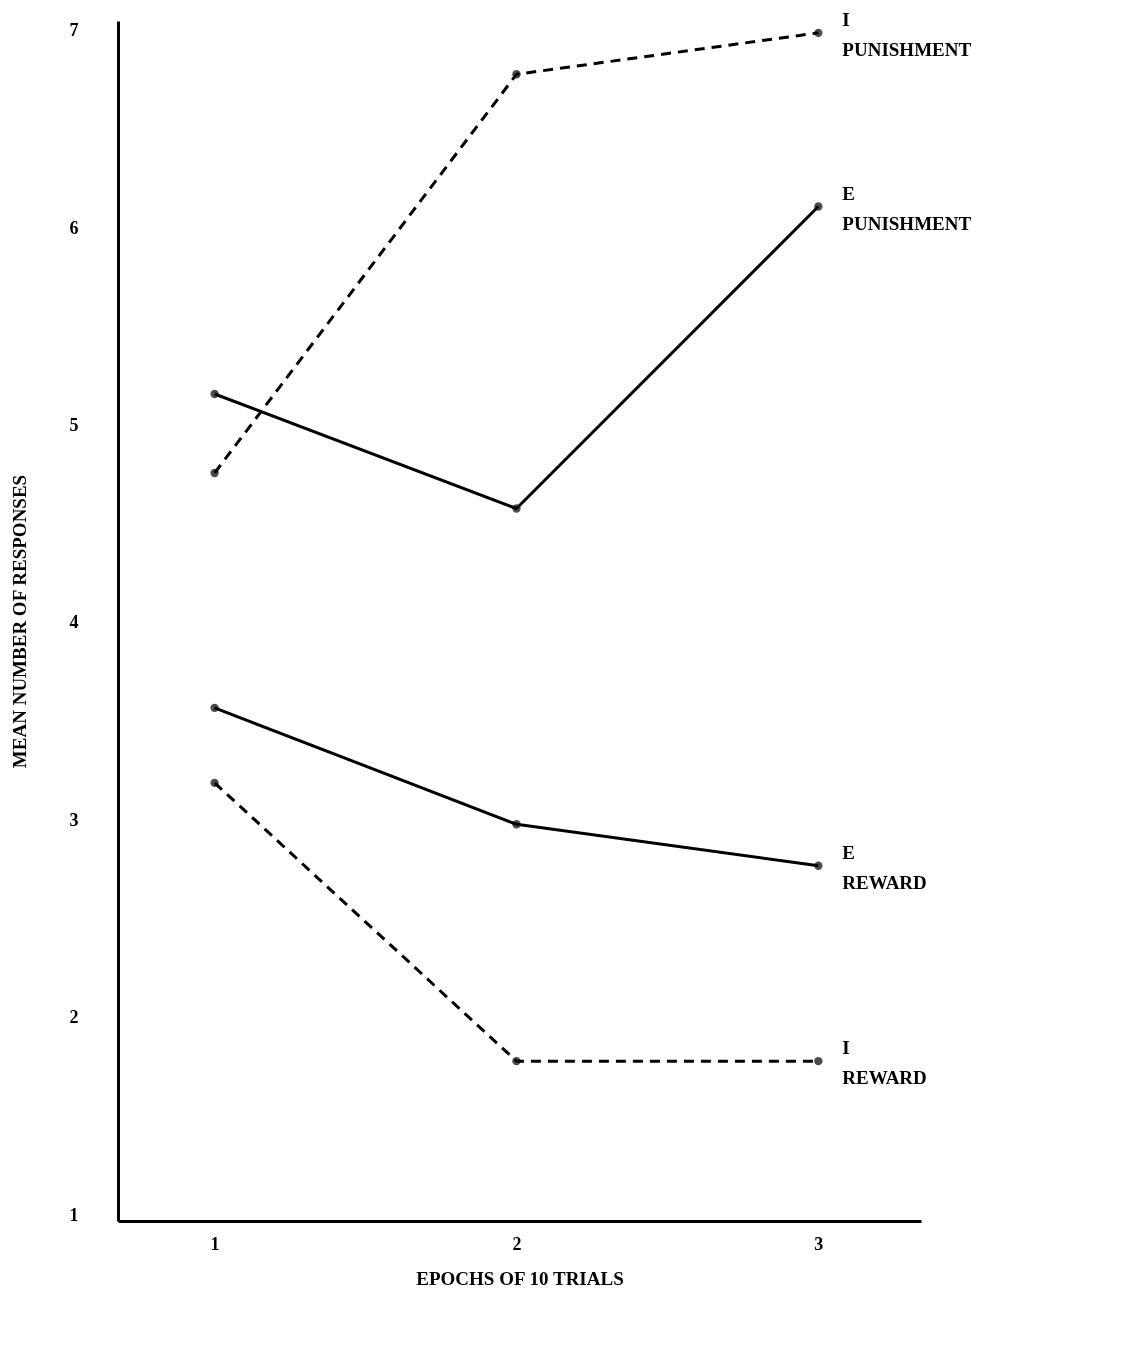  What do you see at coordinates (819, 1243) in the screenshot?
I see `x-tick-label: 3` at bounding box center [819, 1243].